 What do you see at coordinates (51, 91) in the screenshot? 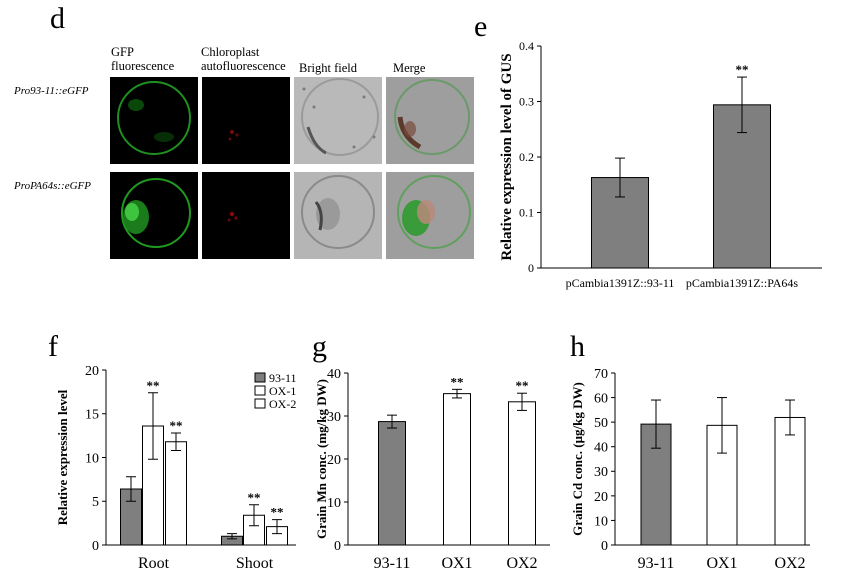
I see `row-head-pro93: Pro93-11::eGFP` at bounding box center [51, 91].